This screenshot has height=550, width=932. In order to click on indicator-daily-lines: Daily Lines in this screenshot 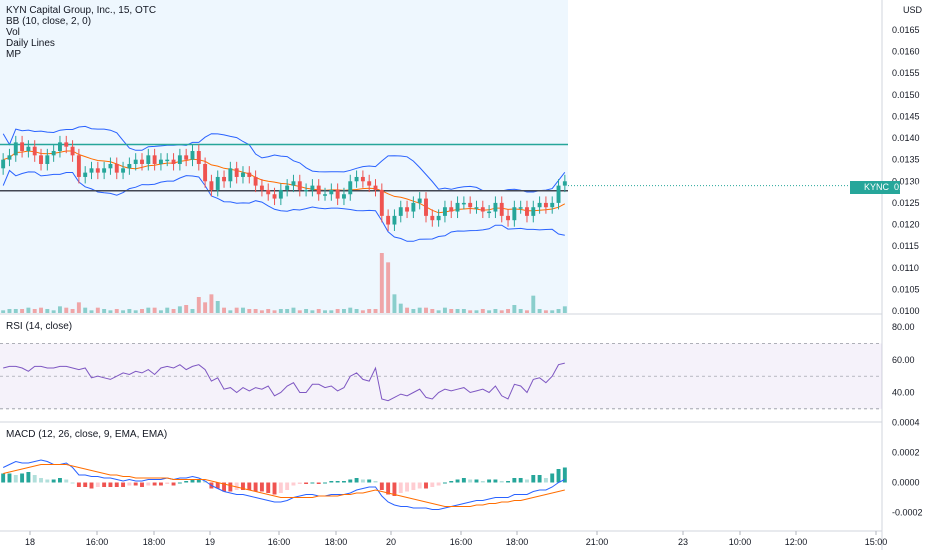, I will do `click(30, 43)`.